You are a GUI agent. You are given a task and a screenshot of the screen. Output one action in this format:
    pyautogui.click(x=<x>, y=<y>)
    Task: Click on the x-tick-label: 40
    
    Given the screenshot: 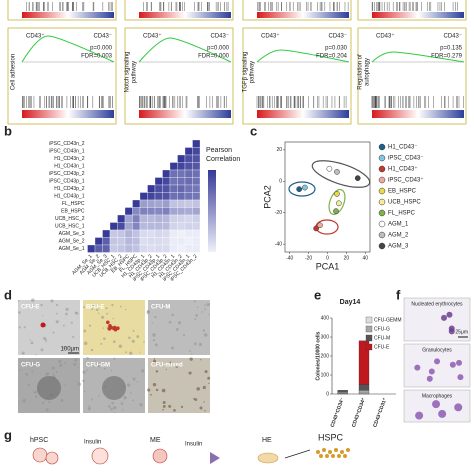 What is the action you would take?
    pyautogui.click(x=365, y=258)
    